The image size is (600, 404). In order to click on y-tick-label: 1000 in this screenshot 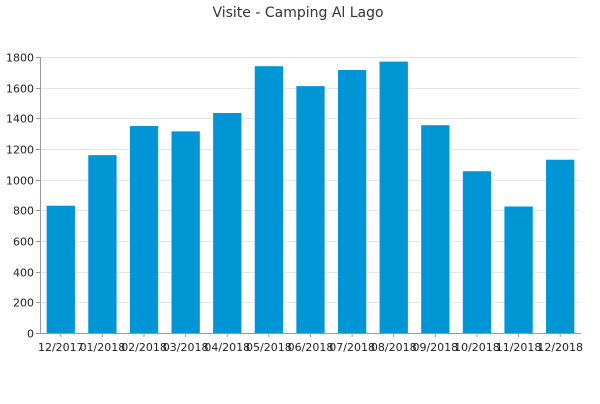, I will do `click(20, 181)`.